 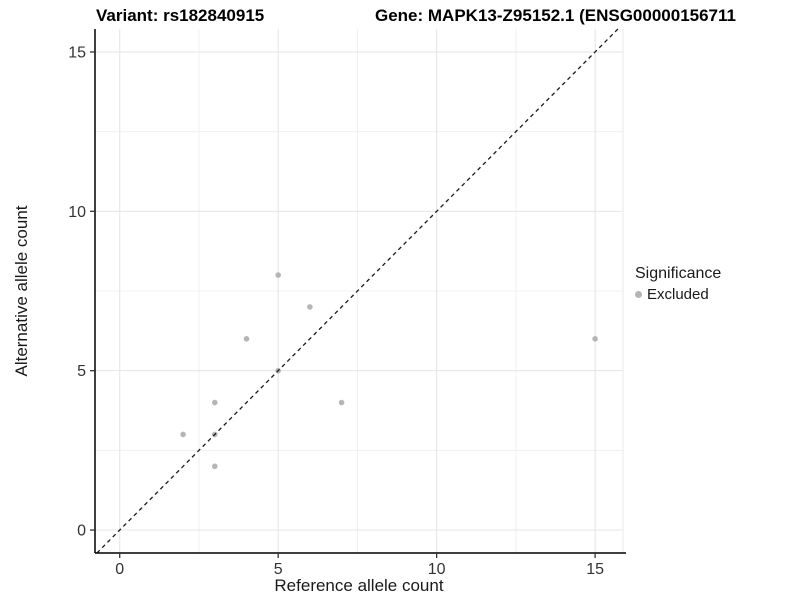 What do you see at coordinates (678, 273) in the screenshot?
I see `legend-title: Significance` at bounding box center [678, 273].